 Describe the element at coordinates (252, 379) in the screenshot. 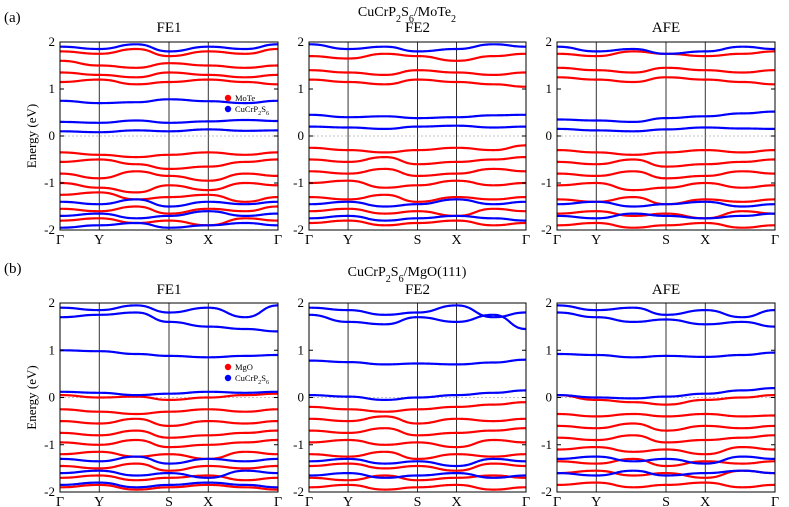

I see `legend-label: CuCrP2S6` at that location.